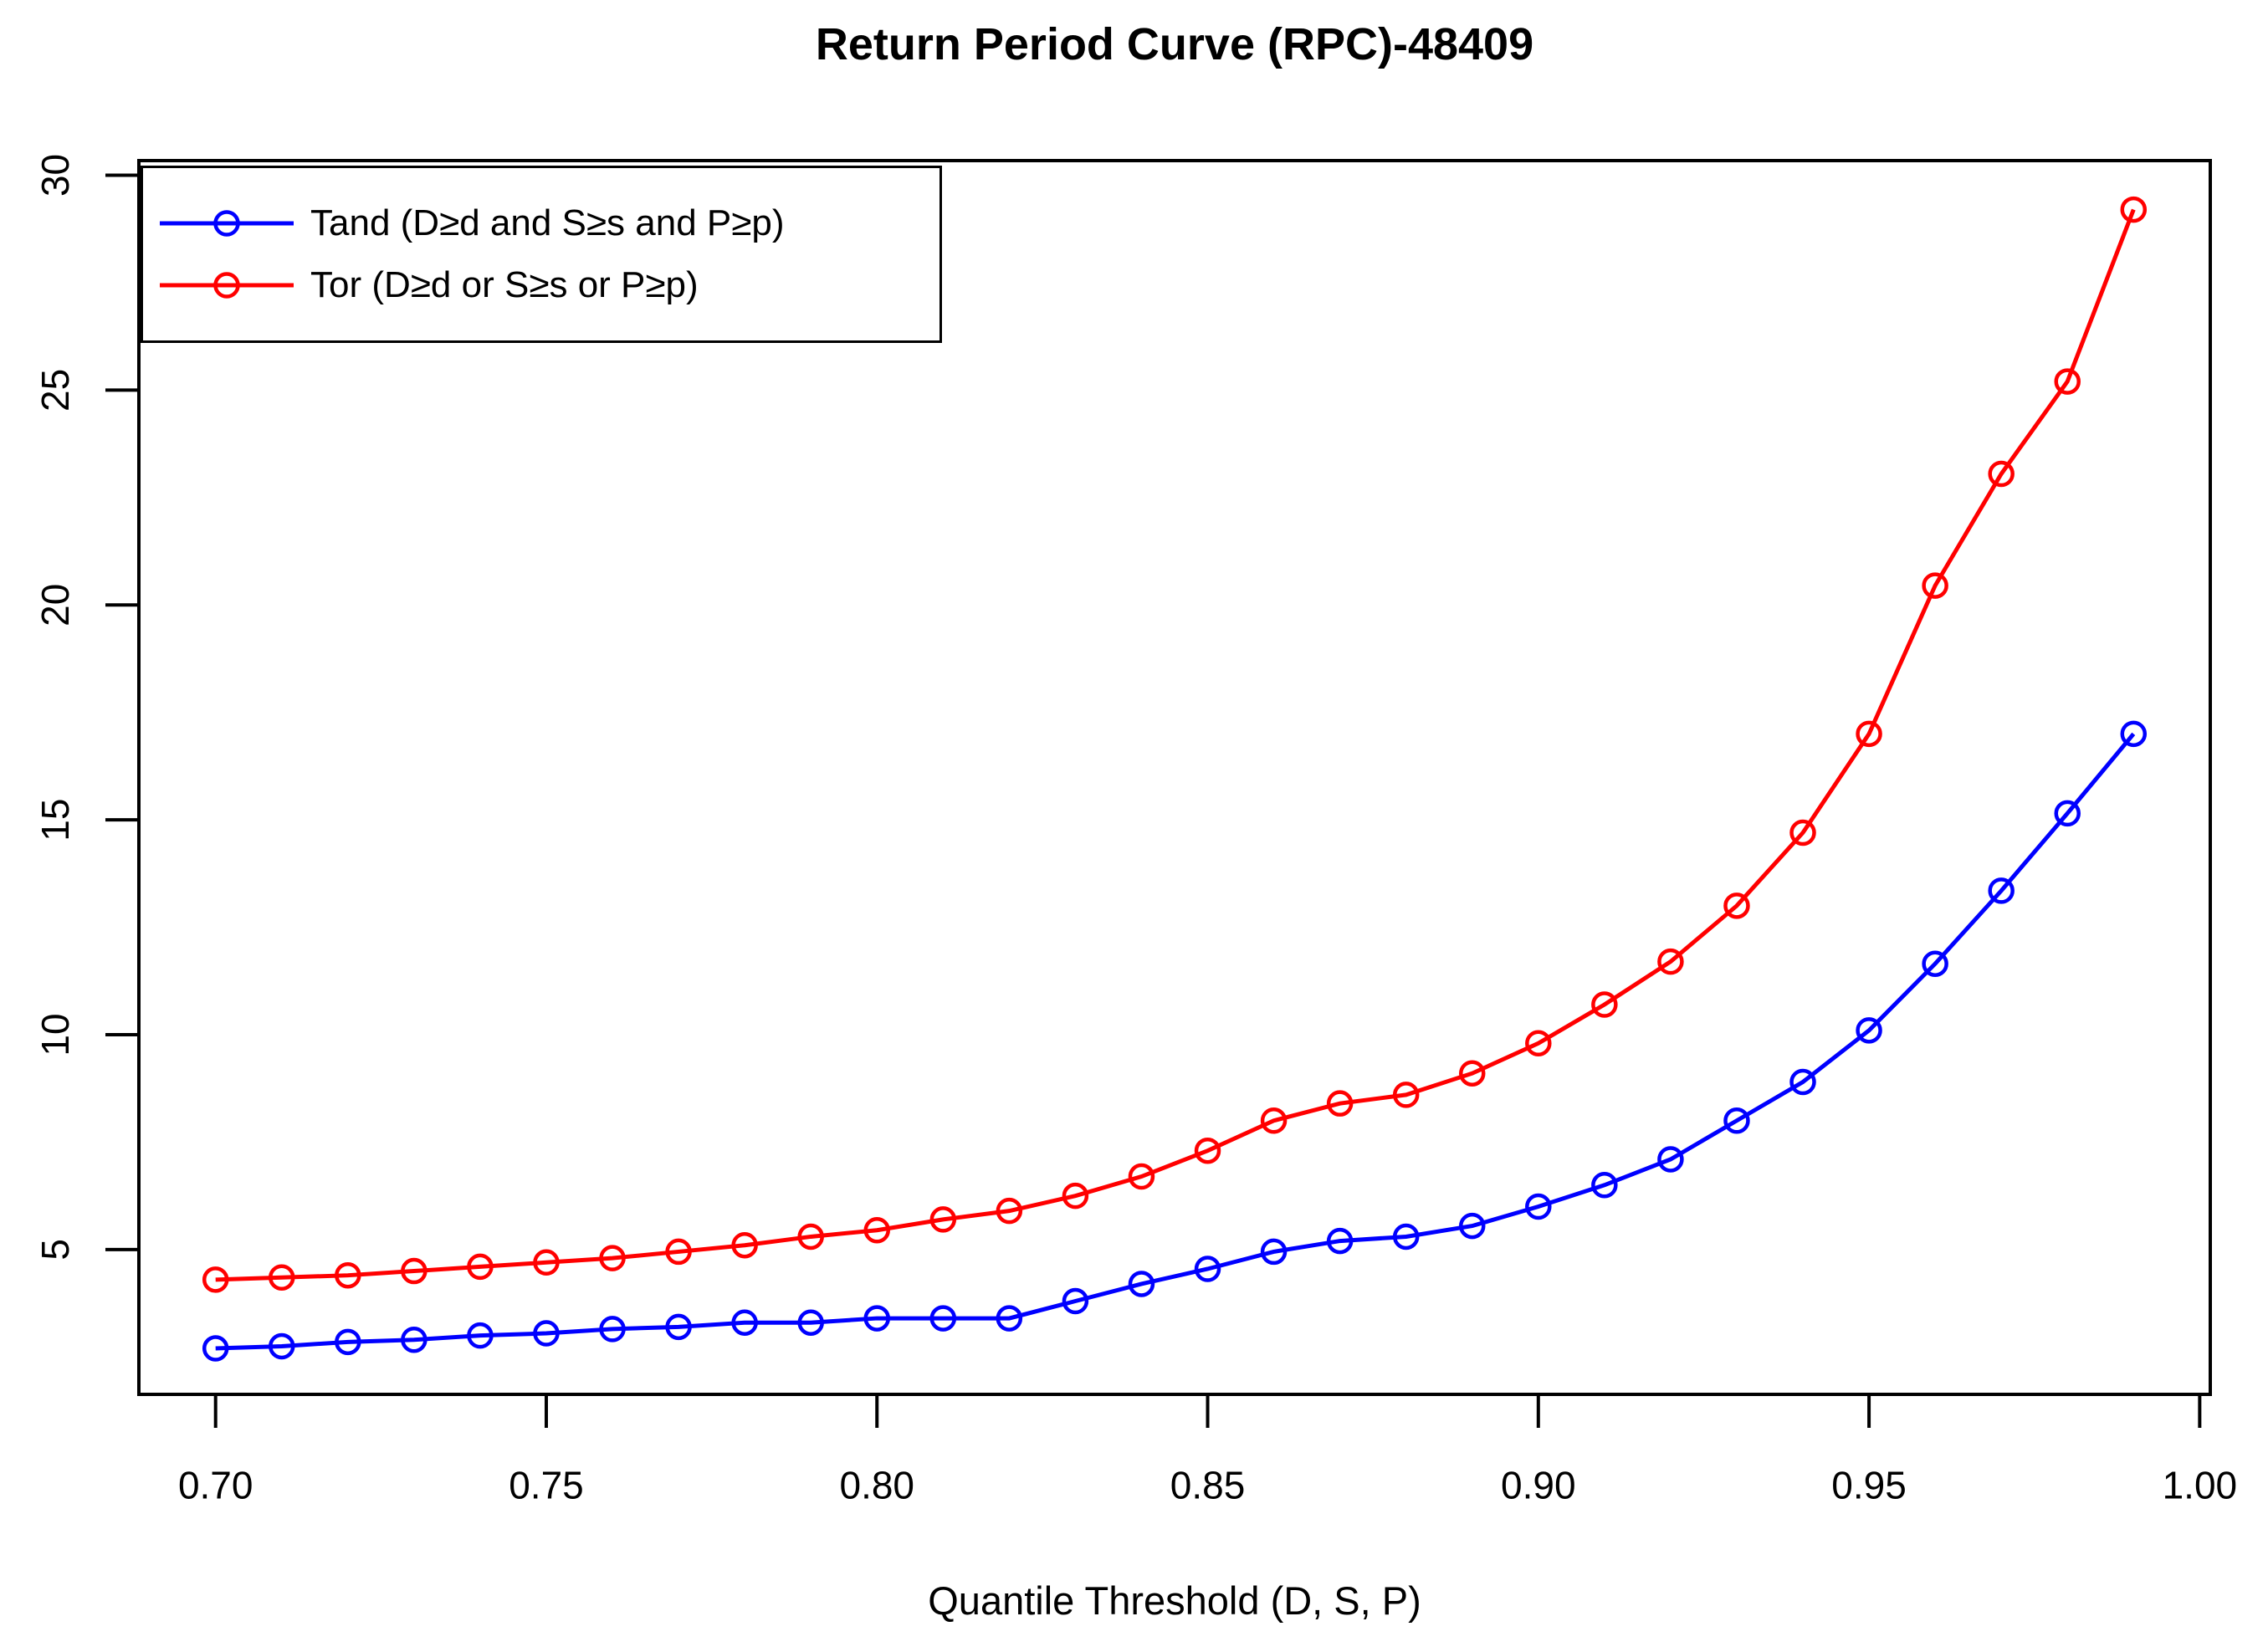 This screenshot has height=1652, width=2268. What do you see at coordinates (55, 391) in the screenshot?
I see `y-tick-label-25: 25` at bounding box center [55, 391].